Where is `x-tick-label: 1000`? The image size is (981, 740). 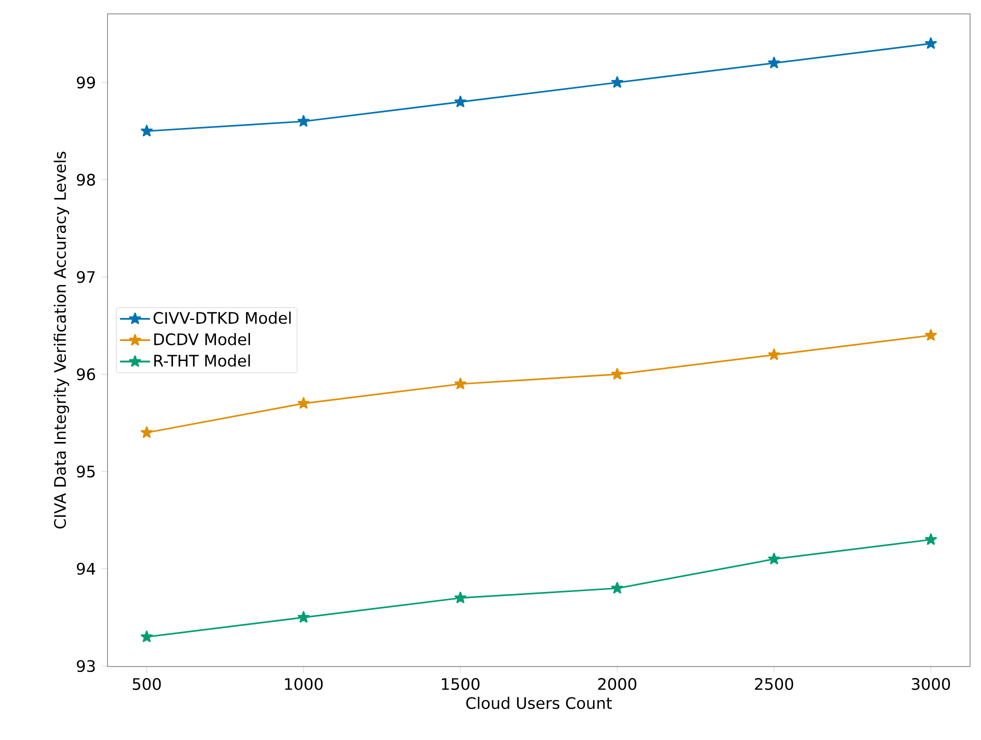
x-tick-label: 1000 is located at coordinates (304, 684).